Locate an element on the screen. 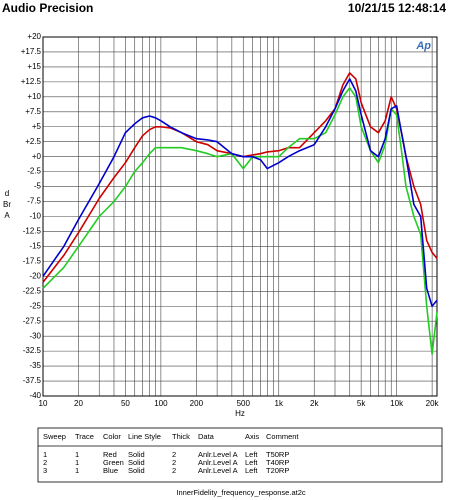 This screenshot has height=500, width=449. y-tick-label: -5 is located at coordinates (38, 186).